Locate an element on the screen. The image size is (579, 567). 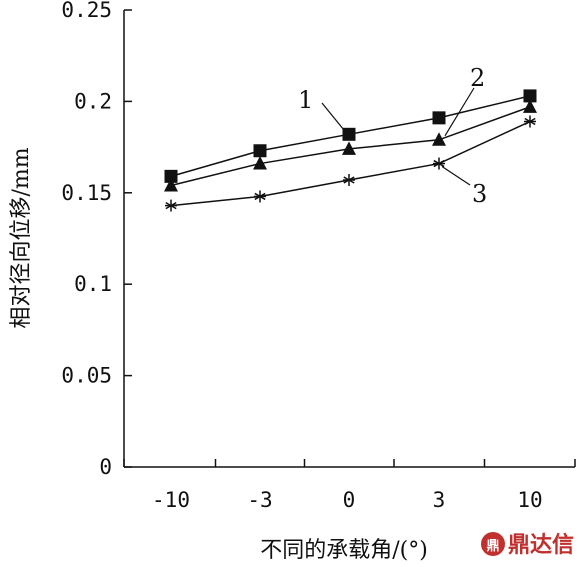
series-label: 2 is located at coordinates (477, 78).